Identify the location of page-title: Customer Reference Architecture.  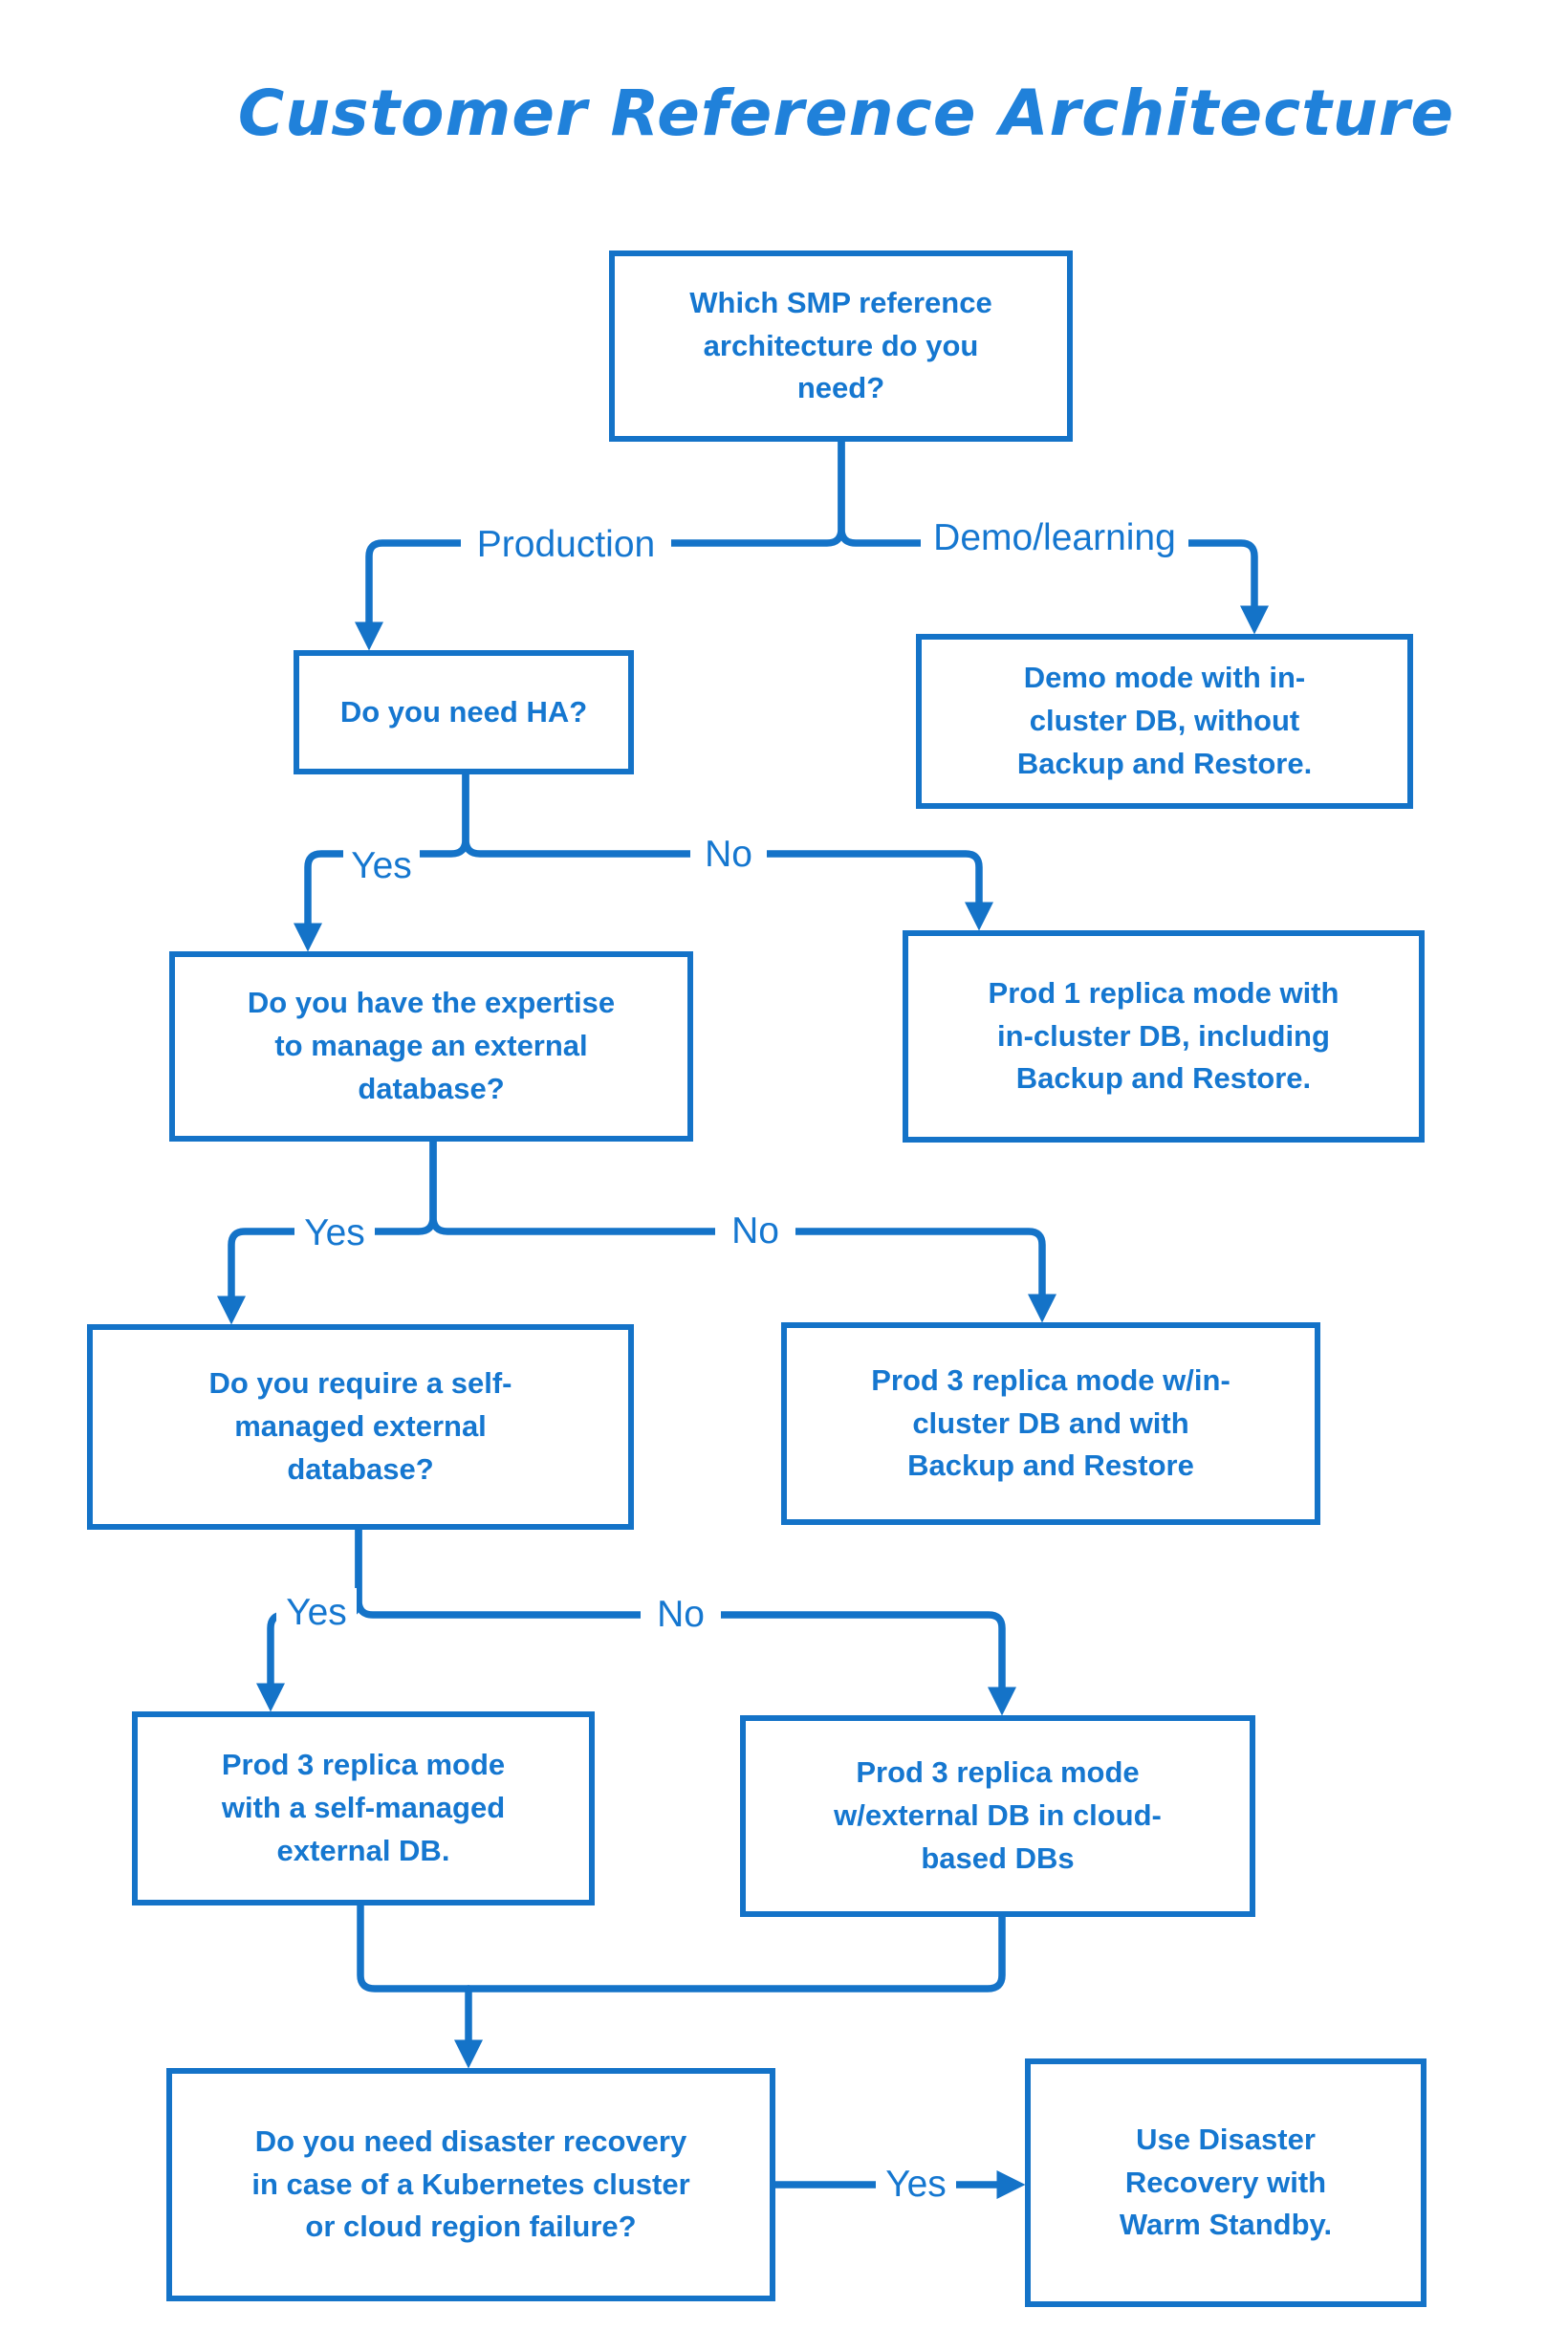
(846, 113).